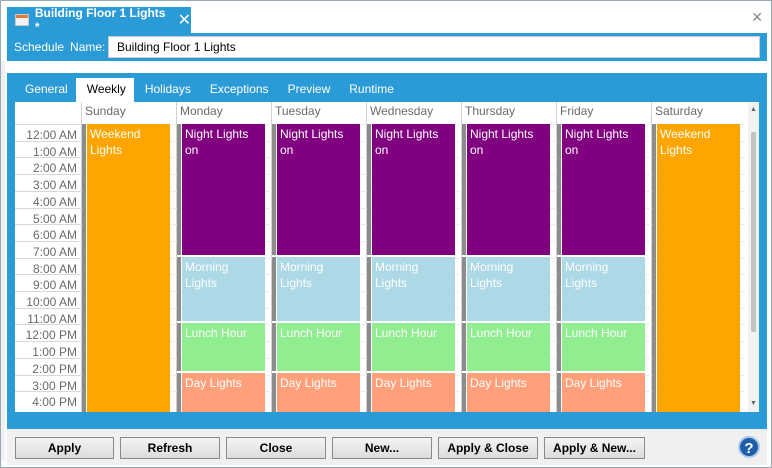  Describe the element at coordinates (508, 289) in the screenshot. I see `event-morning-lights-thursday: Morning Lights` at that location.